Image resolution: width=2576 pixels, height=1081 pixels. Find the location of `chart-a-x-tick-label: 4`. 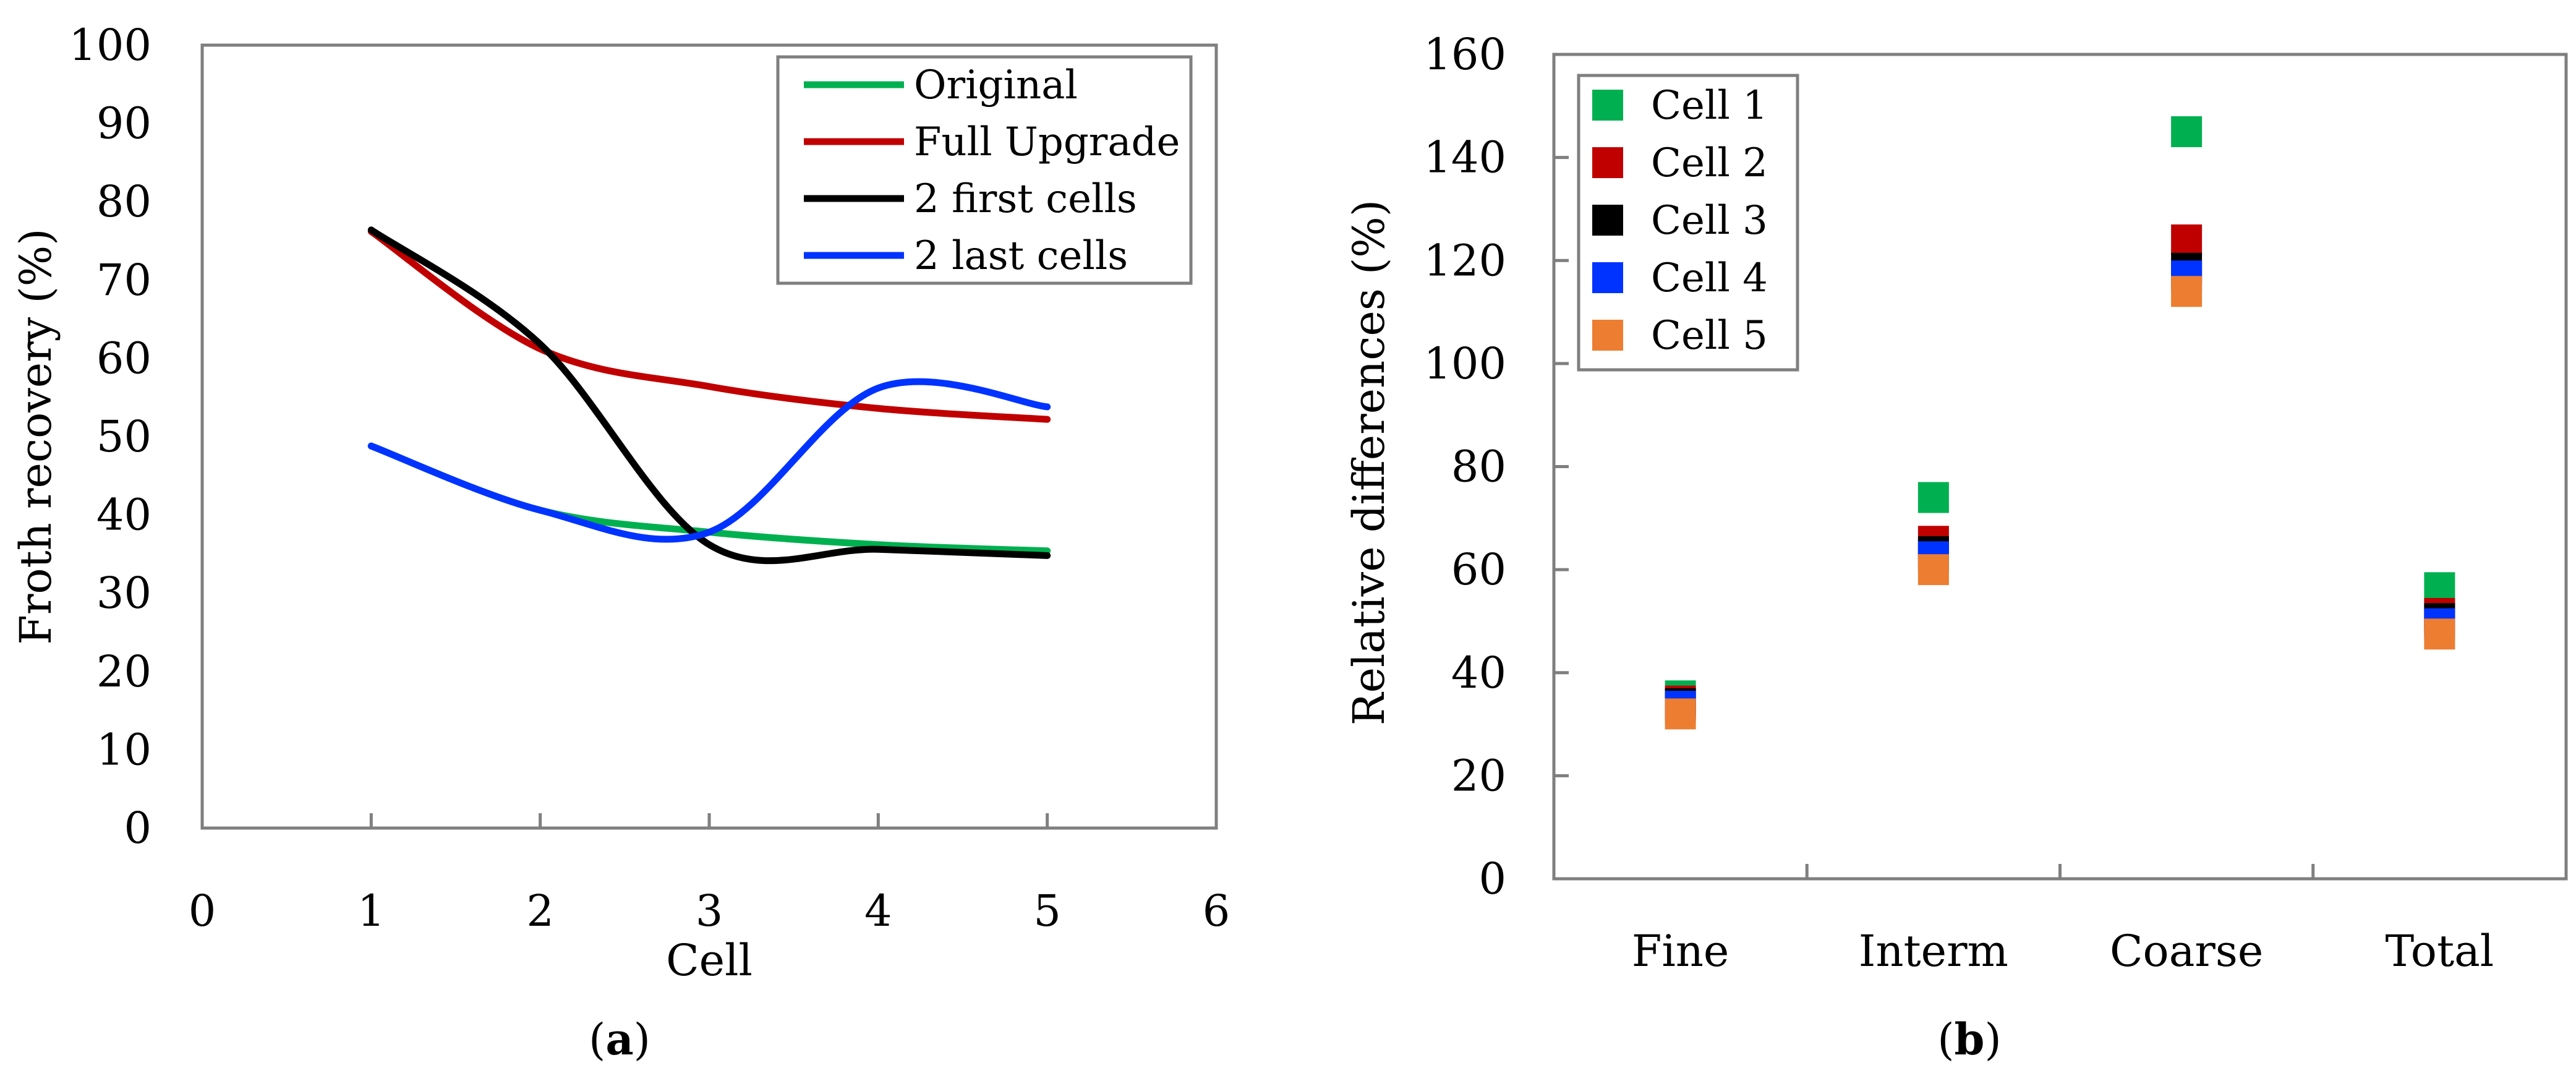

chart-a-x-tick-label: 4 is located at coordinates (878, 911).